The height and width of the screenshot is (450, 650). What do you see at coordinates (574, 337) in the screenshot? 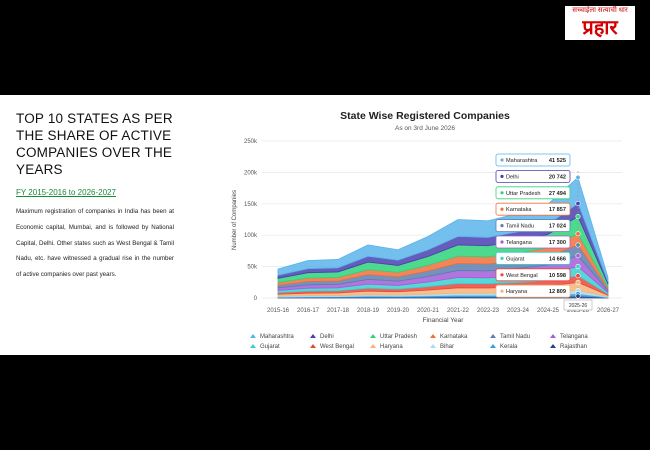
I see `legend-label: Telangana` at bounding box center [574, 337].